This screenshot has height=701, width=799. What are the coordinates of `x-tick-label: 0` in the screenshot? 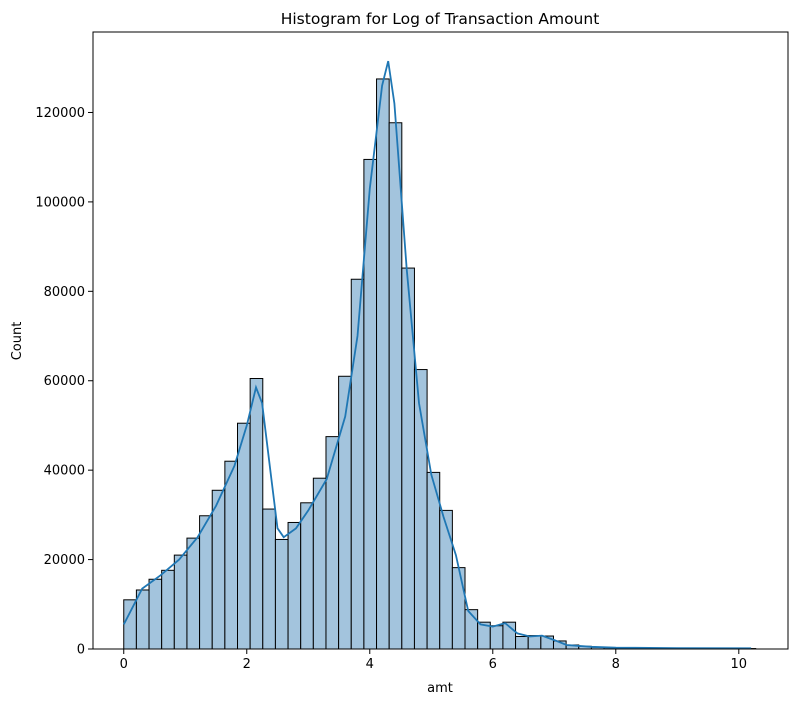 It's located at (124, 664).